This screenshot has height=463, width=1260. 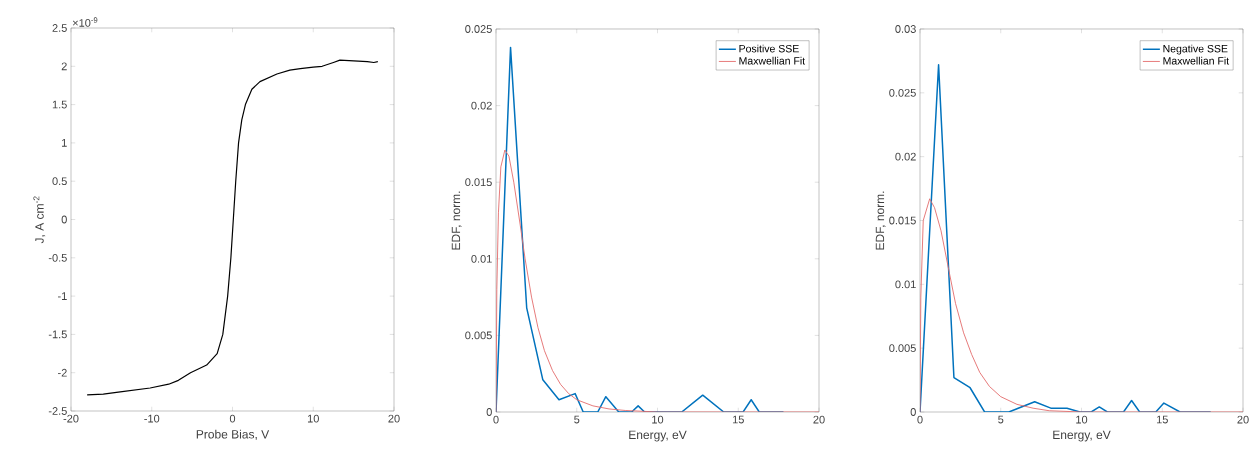 I want to click on y-tick-label: 0.5, so click(x=59, y=181).